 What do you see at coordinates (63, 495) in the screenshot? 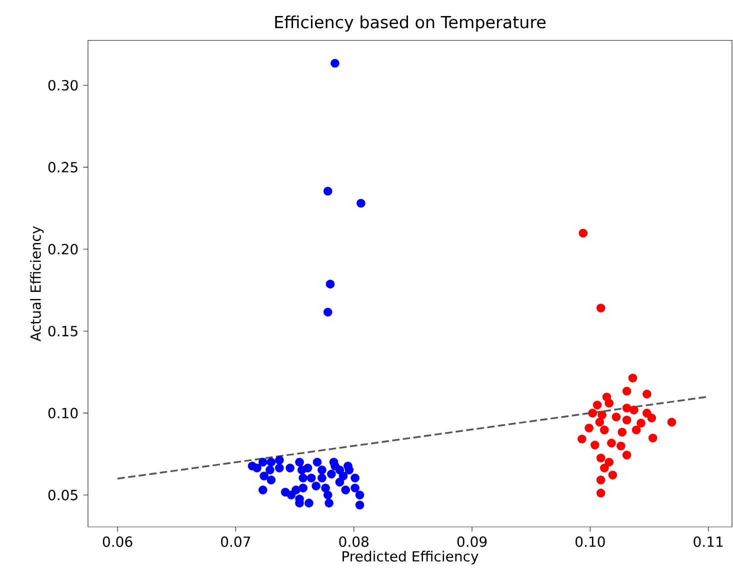
I see `y-tick-label: 0.05` at bounding box center [63, 495].